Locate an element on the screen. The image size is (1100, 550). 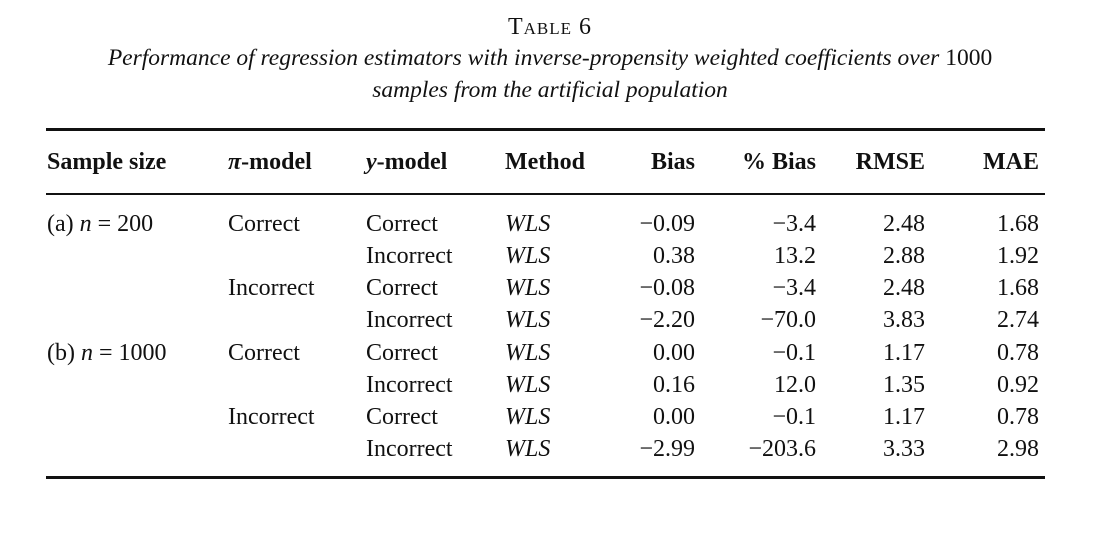
size-eq: = 200 is located at coordinates (122, 224).